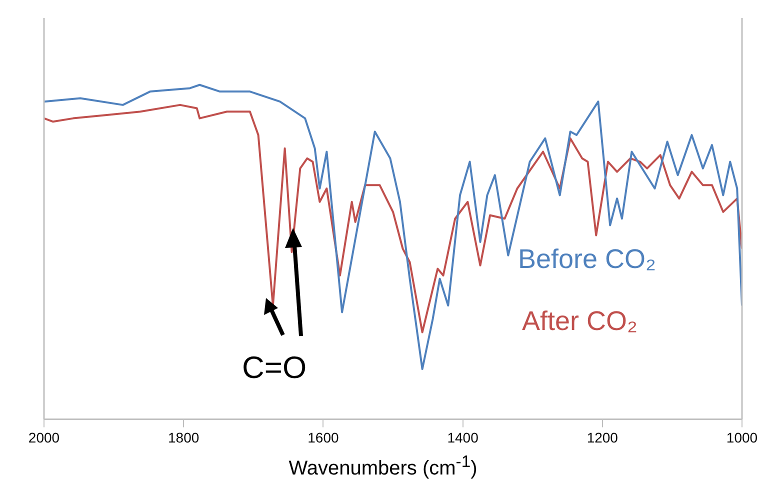 This screenshot has height=490, width=766. I want to click on x-tick-label: 2000, so click(44, 437).